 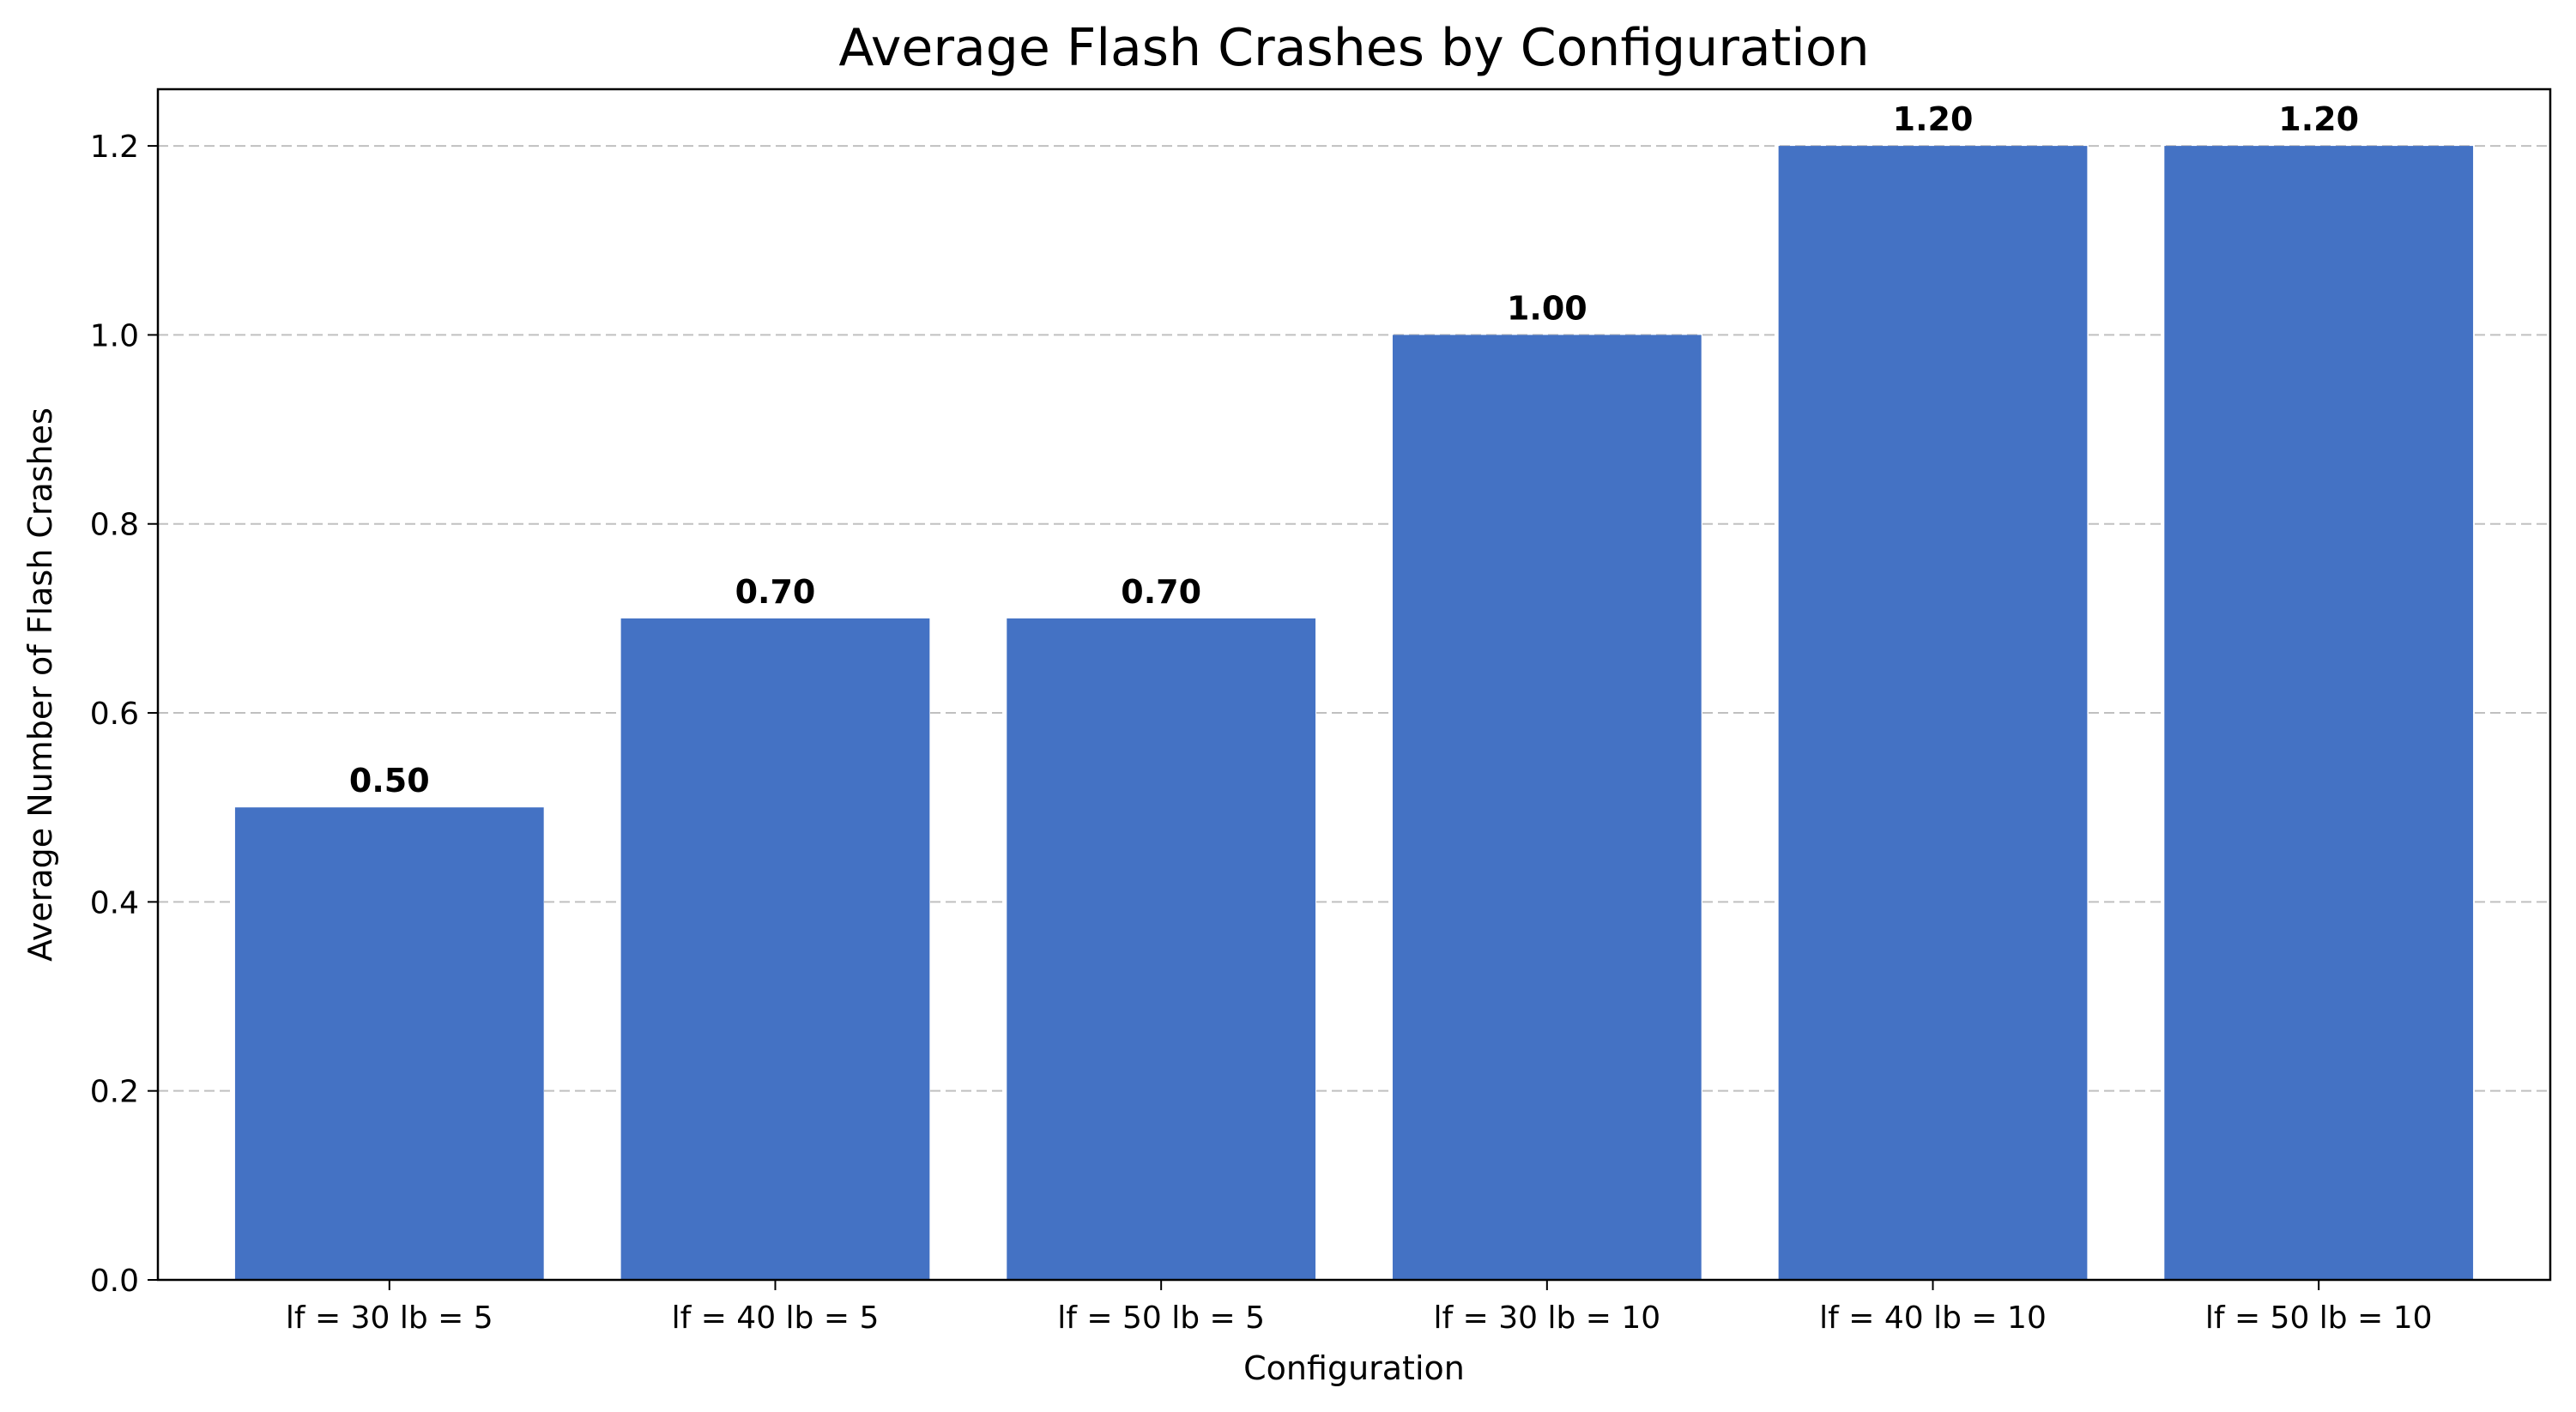 I want to click on x-tick-label: lf = 50 lb = 10, so click(x=2319, y=1318).